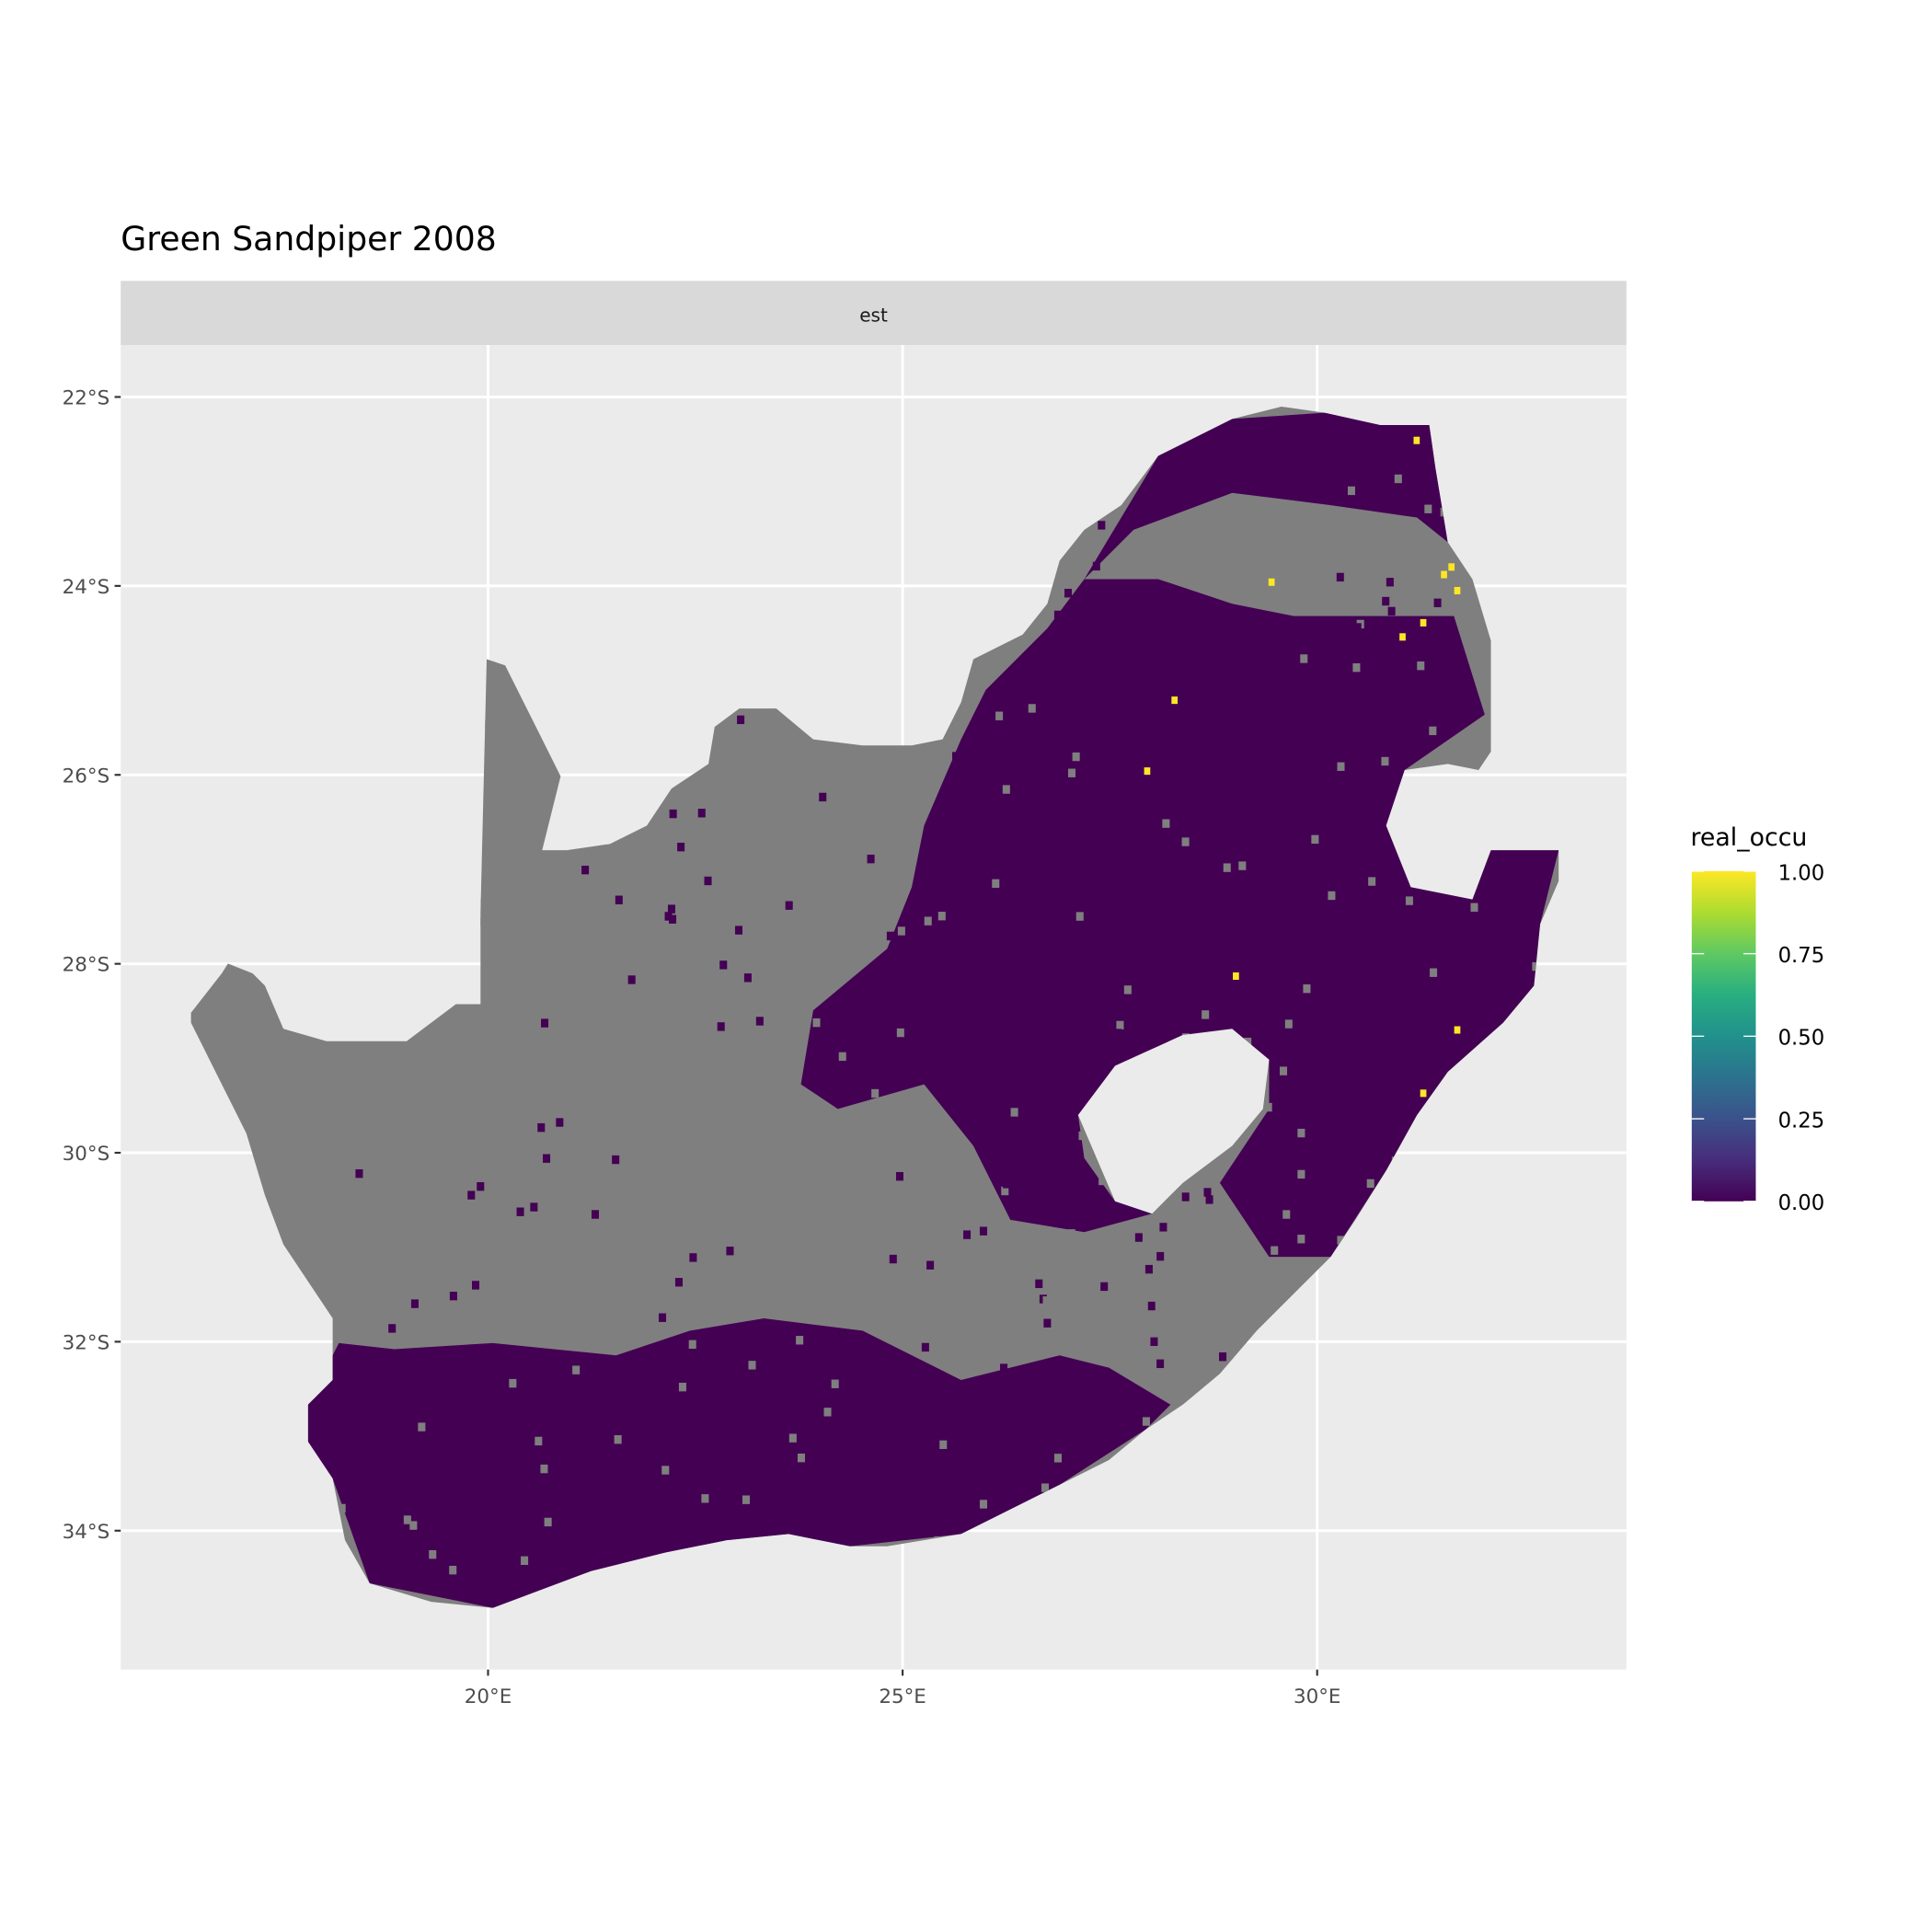  Describe the element at coordinates (1266, 496) in the screenshot. I see `zero-occupancy-region` at that location.